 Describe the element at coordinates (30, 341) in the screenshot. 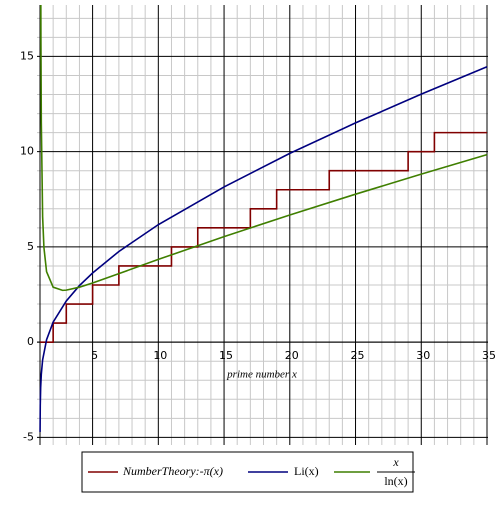

I see `y-tick-label: 0` at that location.